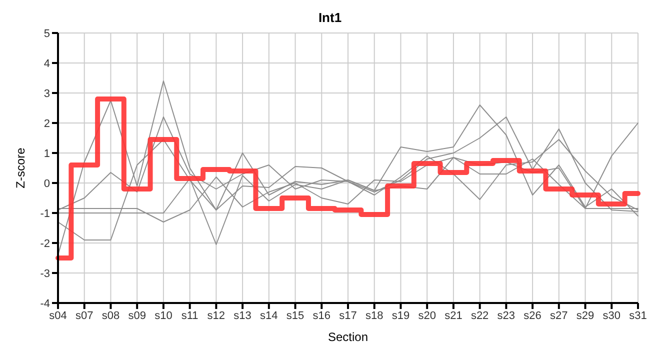  I want to click on x-tick-label: s04, so click(58, 316).